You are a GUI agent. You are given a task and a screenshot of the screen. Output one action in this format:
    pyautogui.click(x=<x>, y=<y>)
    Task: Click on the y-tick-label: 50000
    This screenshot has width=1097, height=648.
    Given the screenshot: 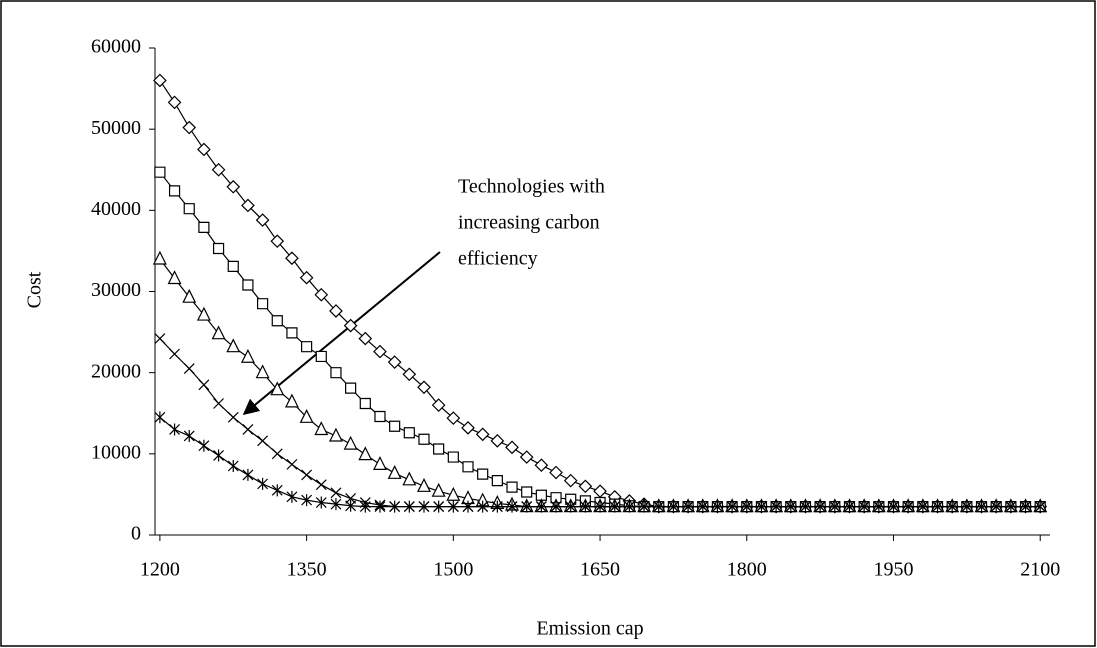 What is the action you would take?
    pyautogui.click(x=116, y=128)
    